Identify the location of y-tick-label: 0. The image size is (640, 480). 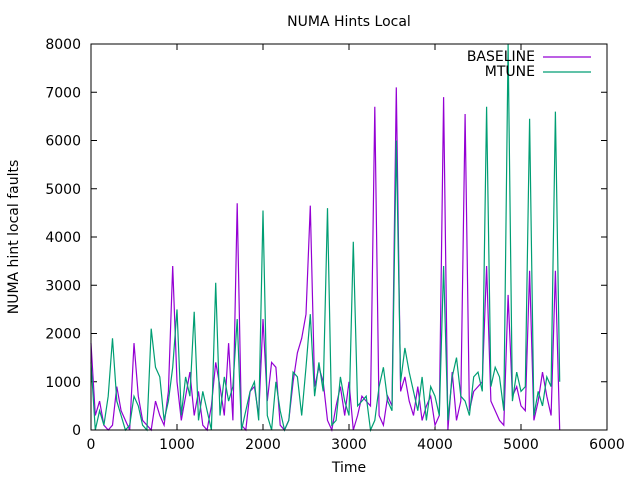
(76, 431).